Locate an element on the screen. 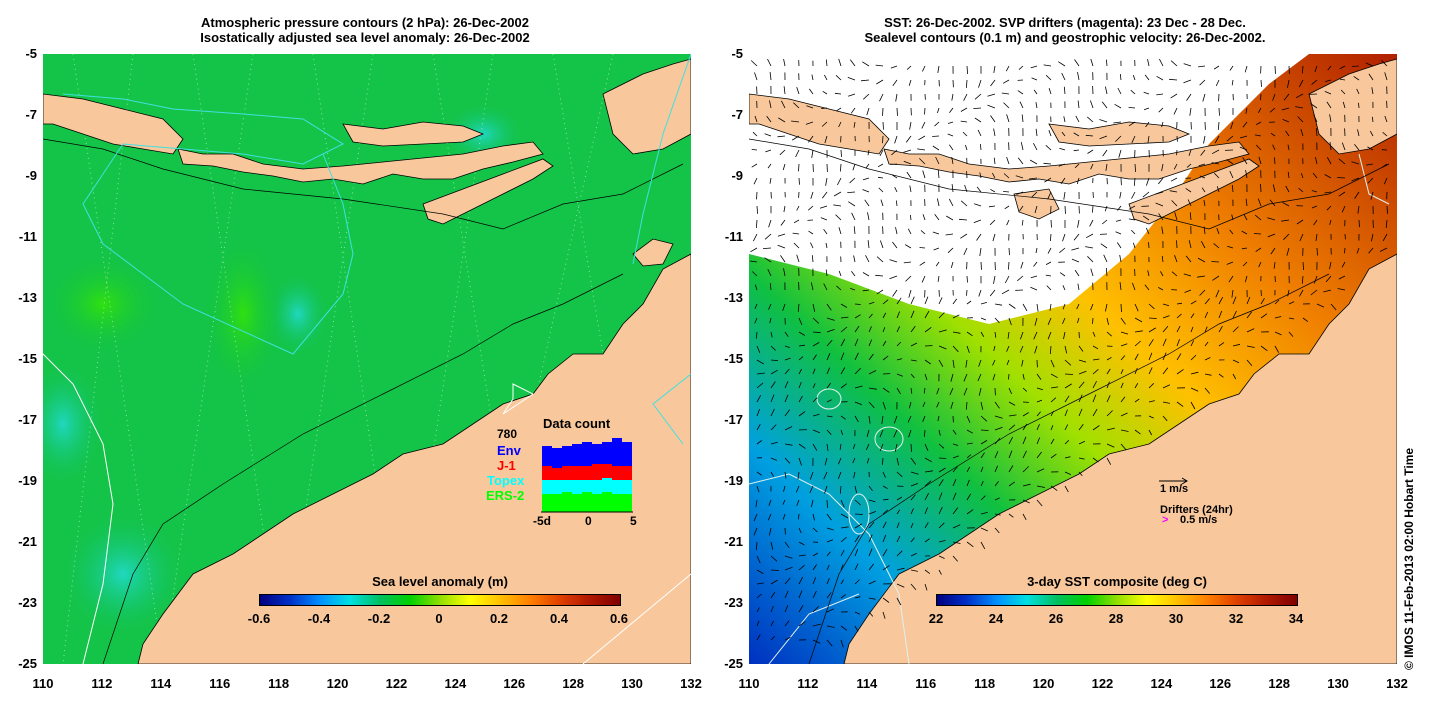  data-count-max: 780 is located at coordinates (507, 434).